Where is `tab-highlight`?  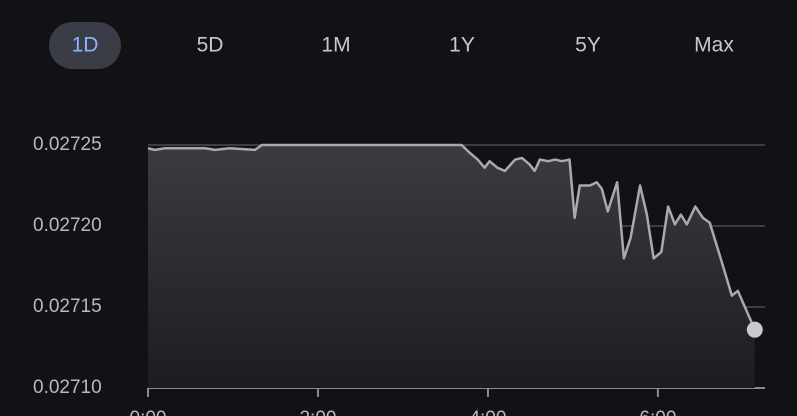
tab-highlight is located at coordinates (85, 45).